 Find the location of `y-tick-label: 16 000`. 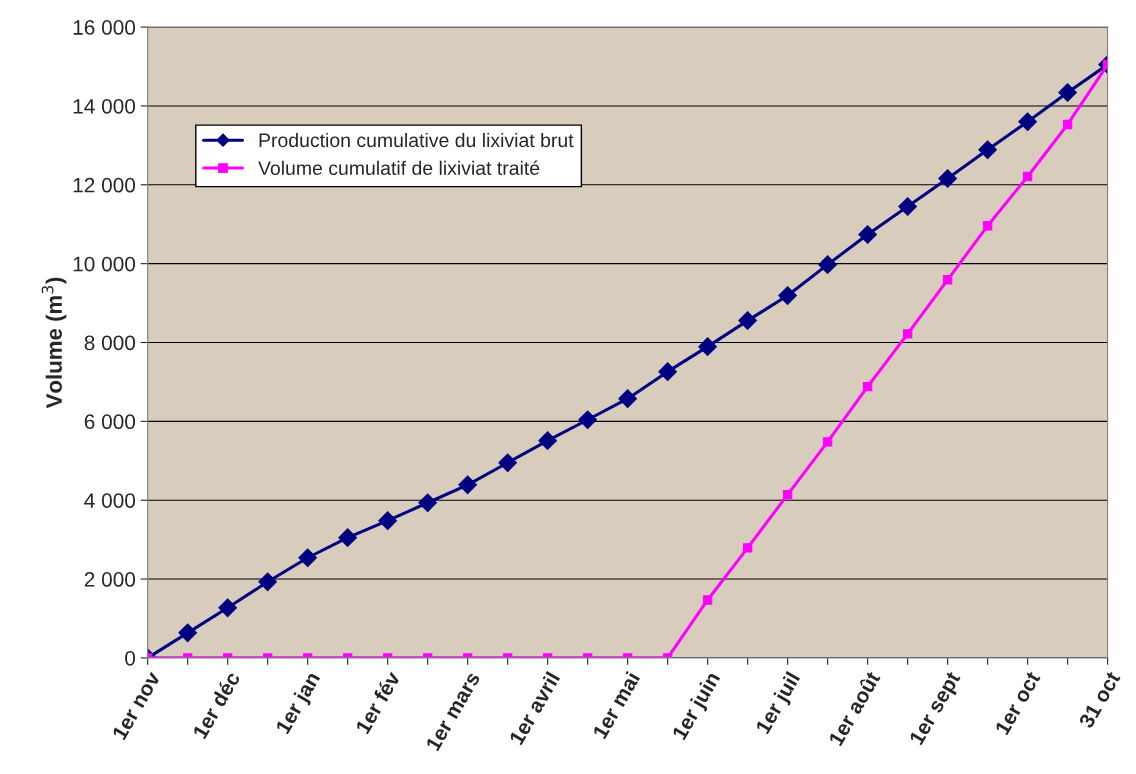

y-tick-label: 16 000 is located at coordinates (104, 27).